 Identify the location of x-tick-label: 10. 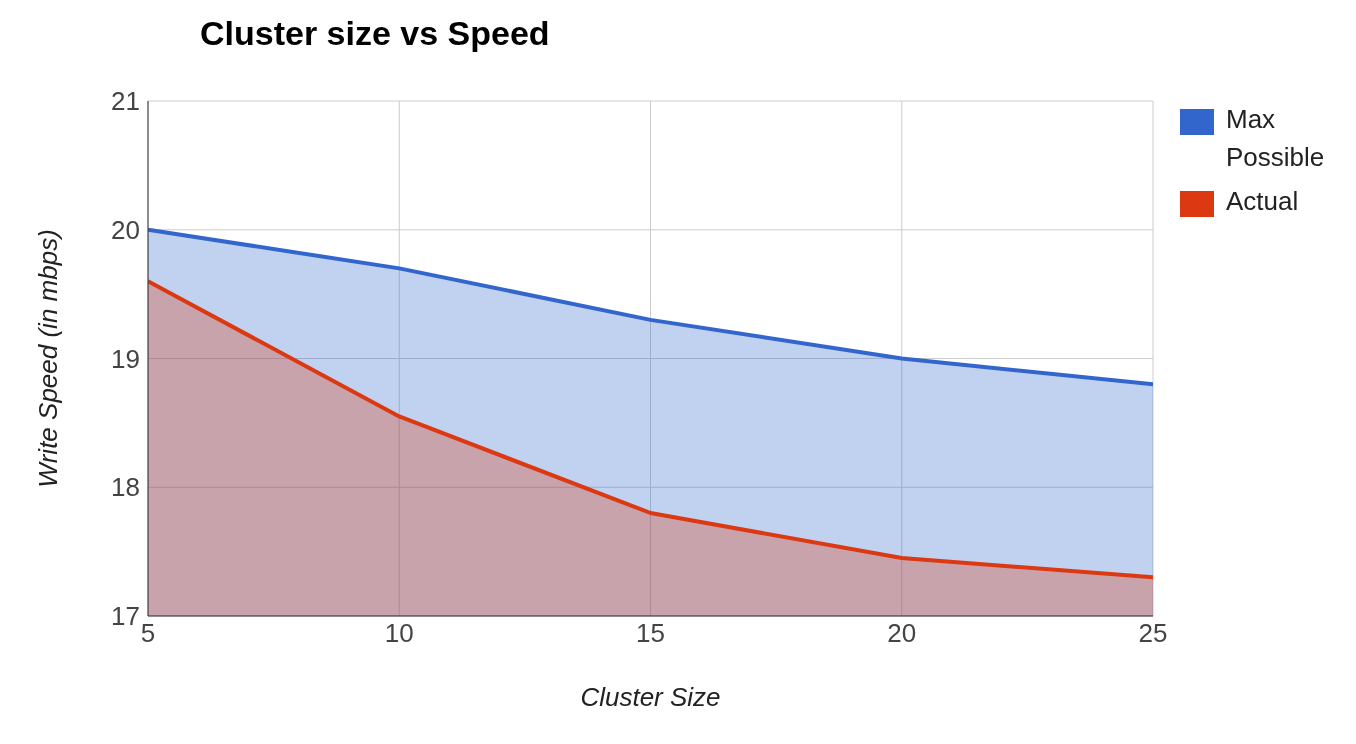
(399, 633).